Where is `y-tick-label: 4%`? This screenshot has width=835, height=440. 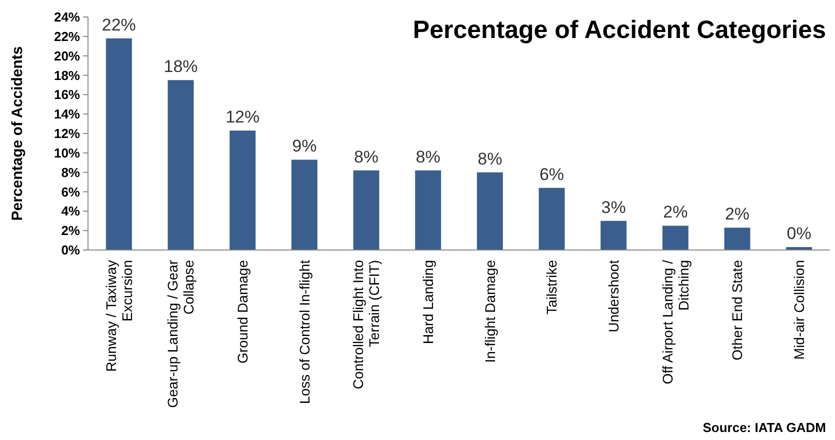 y-tick-label: 4% is located at coordinates (70, 211).